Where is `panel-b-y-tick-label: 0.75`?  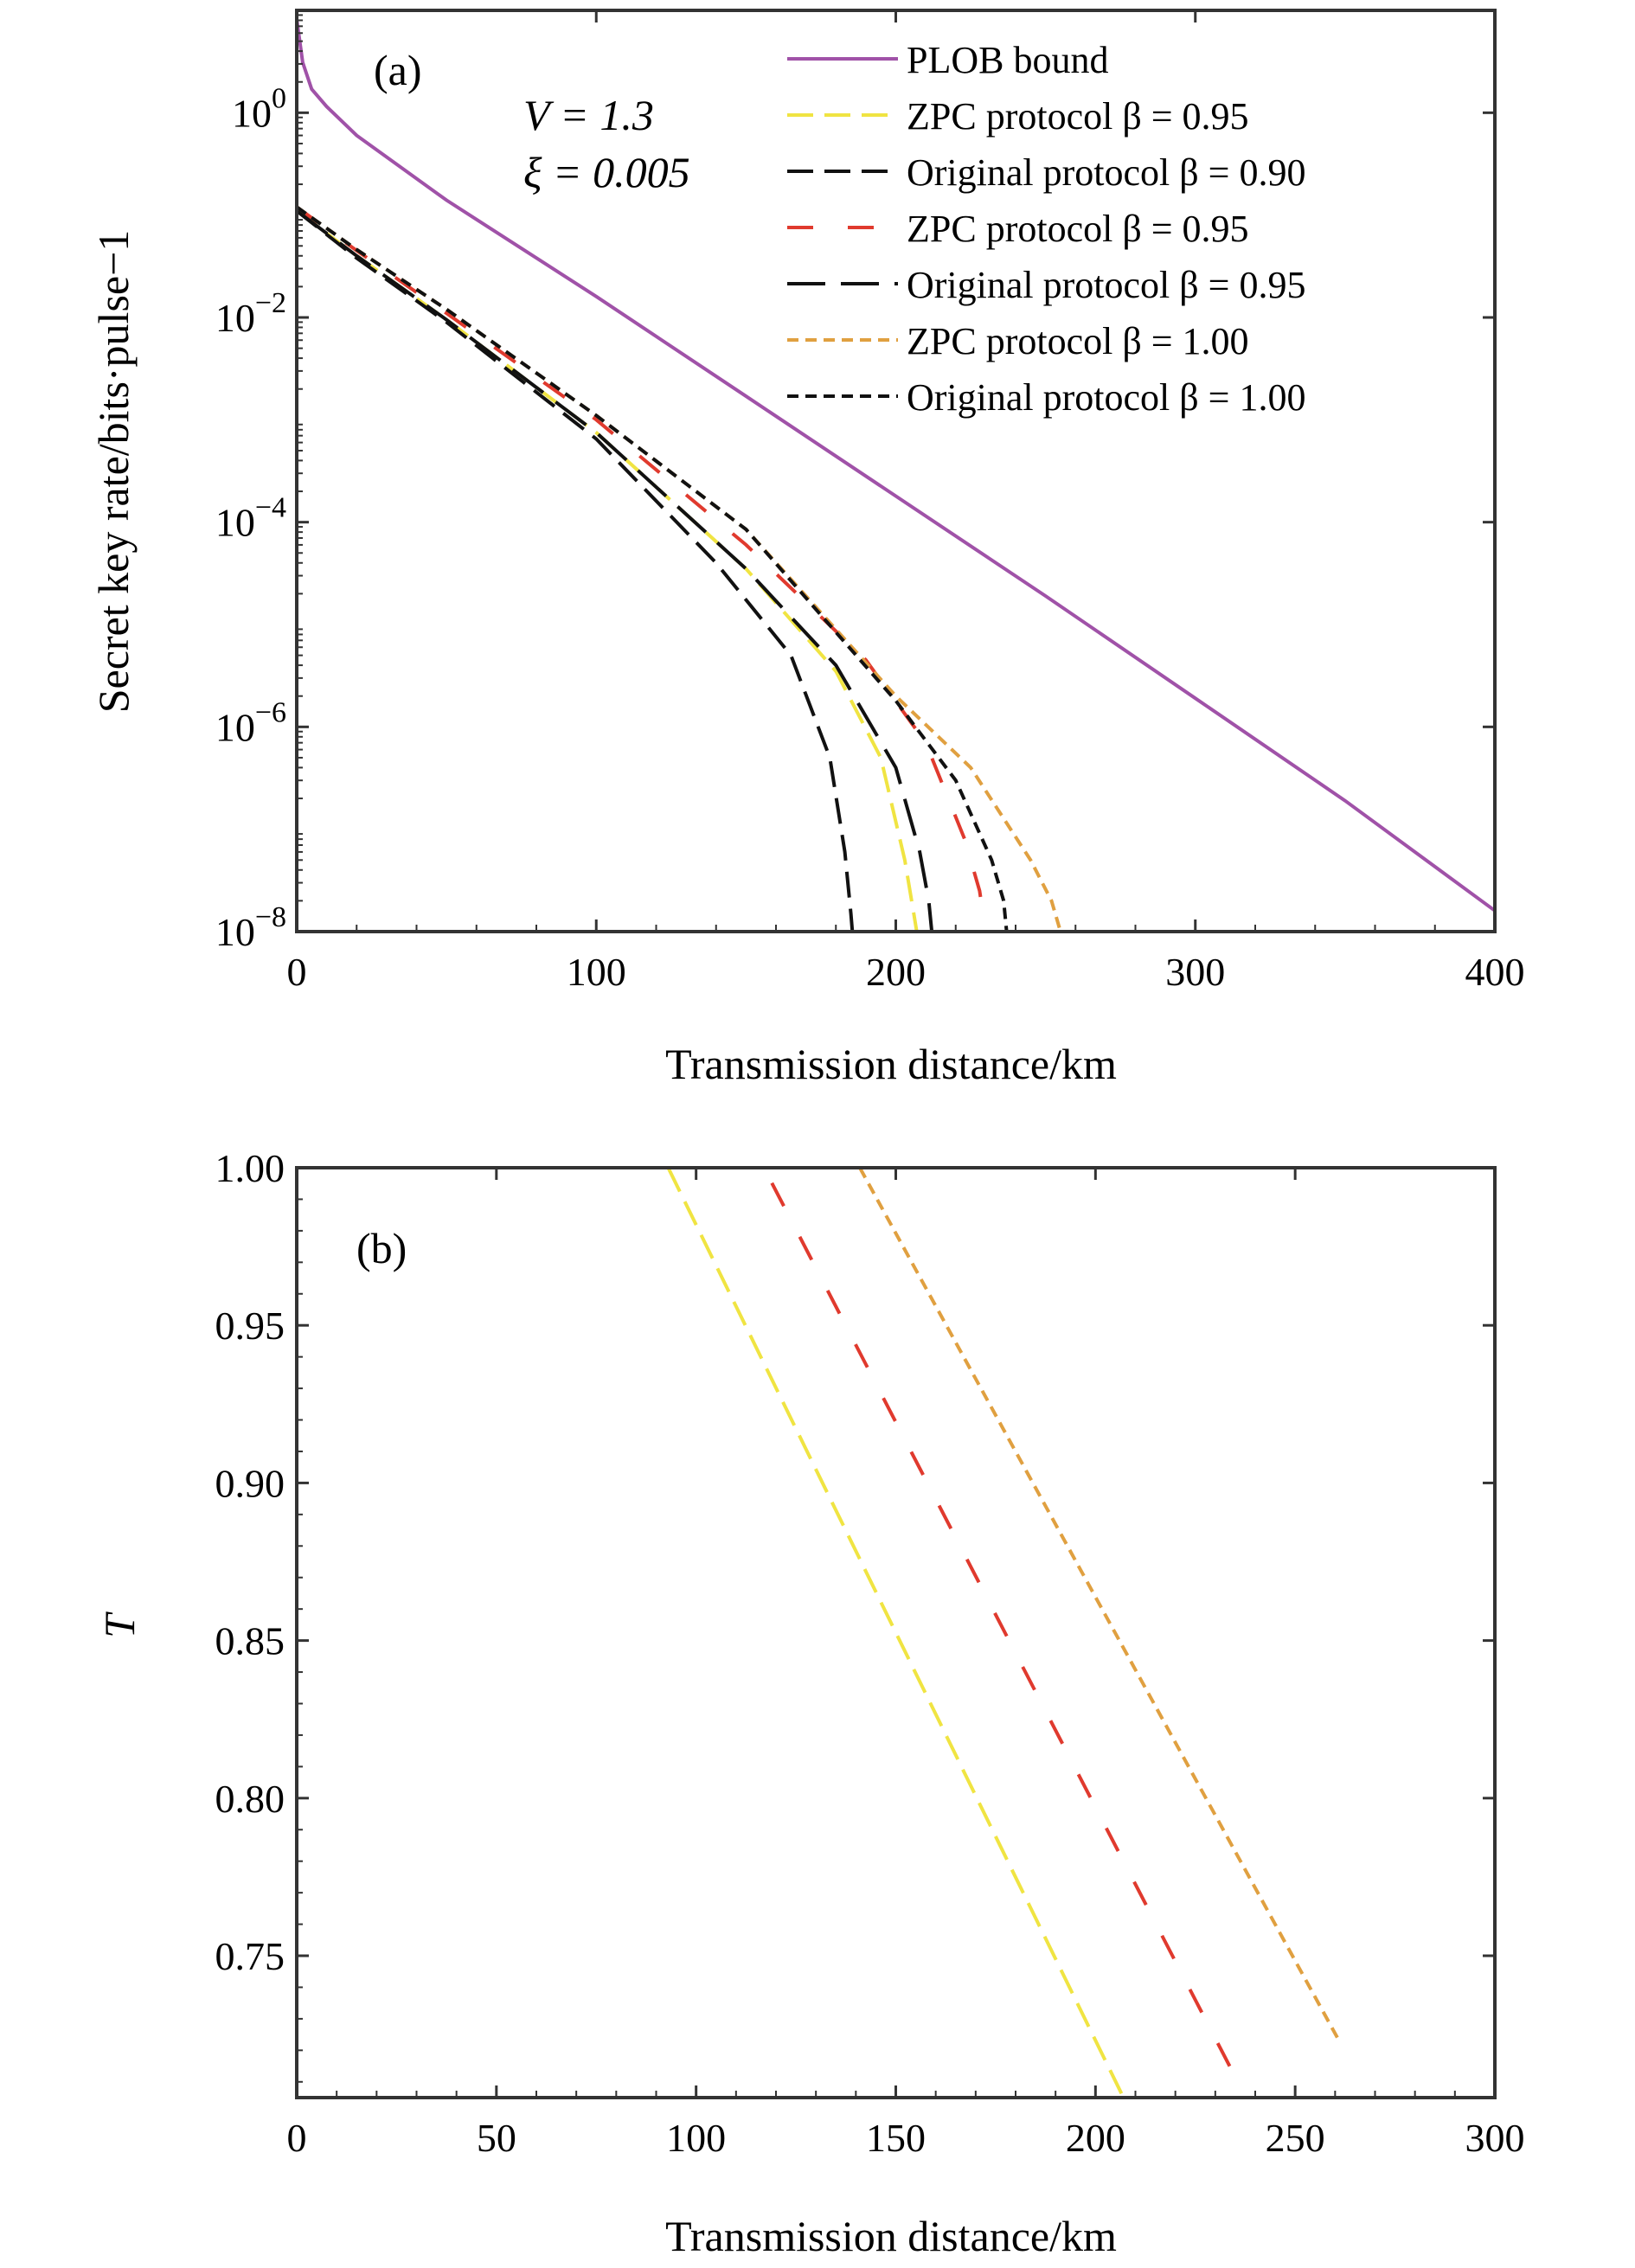 panel-b-y-tick-label: 0.75 is located at coordinates (250, 1956).